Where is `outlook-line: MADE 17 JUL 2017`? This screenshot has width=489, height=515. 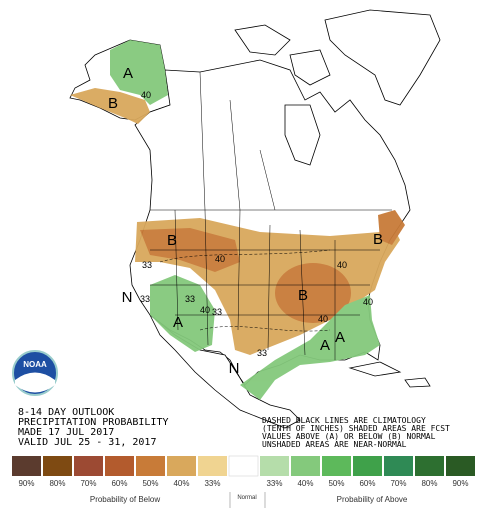
outlook-line: MADE 17 JUL 2017 is located at coordinates (66, 432).